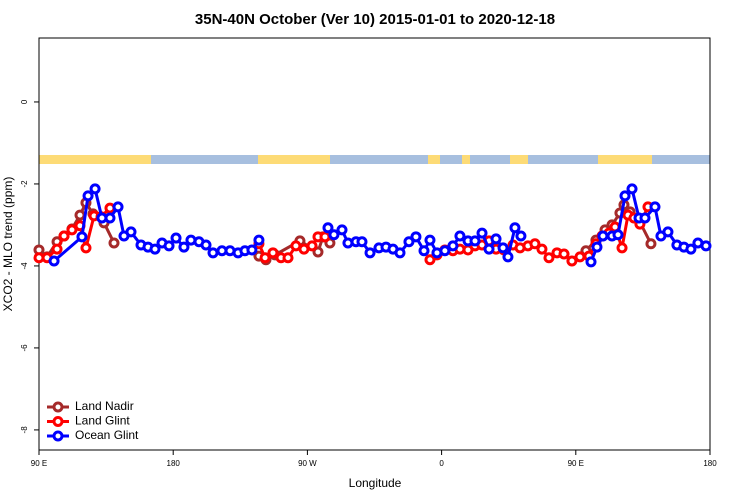 Image resolution: width=750 pixels, height=500 pixels. What do you see at coordinates (375, 483) in the screenshot?
I see `x-axis-title: Longitude` at bounding box center [375, 483].